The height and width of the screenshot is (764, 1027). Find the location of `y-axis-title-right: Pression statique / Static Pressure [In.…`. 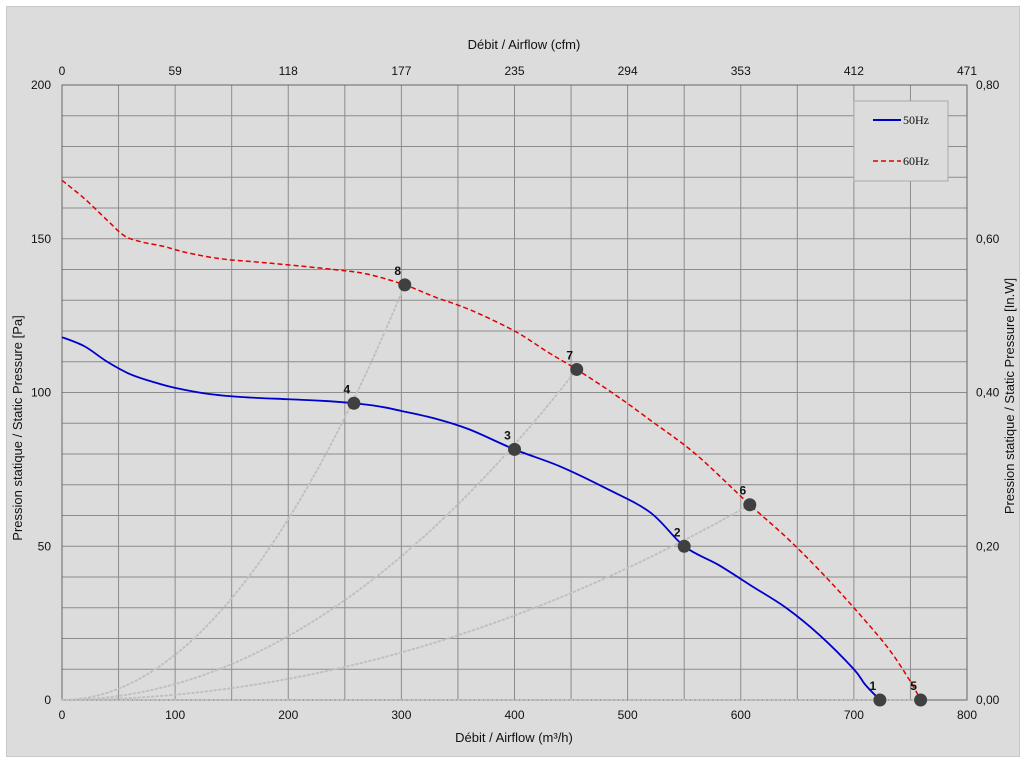

y-axis-title-right: Pression statique / Static Pressure [In.… is located at coordinates (1009, 396).